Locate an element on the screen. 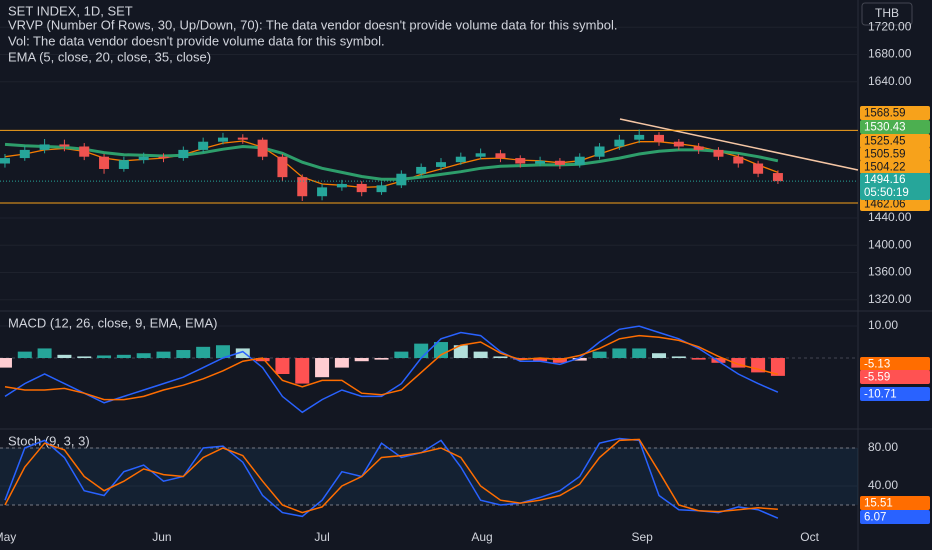 The width and height of the screenshot is (932, 550). last-price-bg is located at coordinates (895, 186).